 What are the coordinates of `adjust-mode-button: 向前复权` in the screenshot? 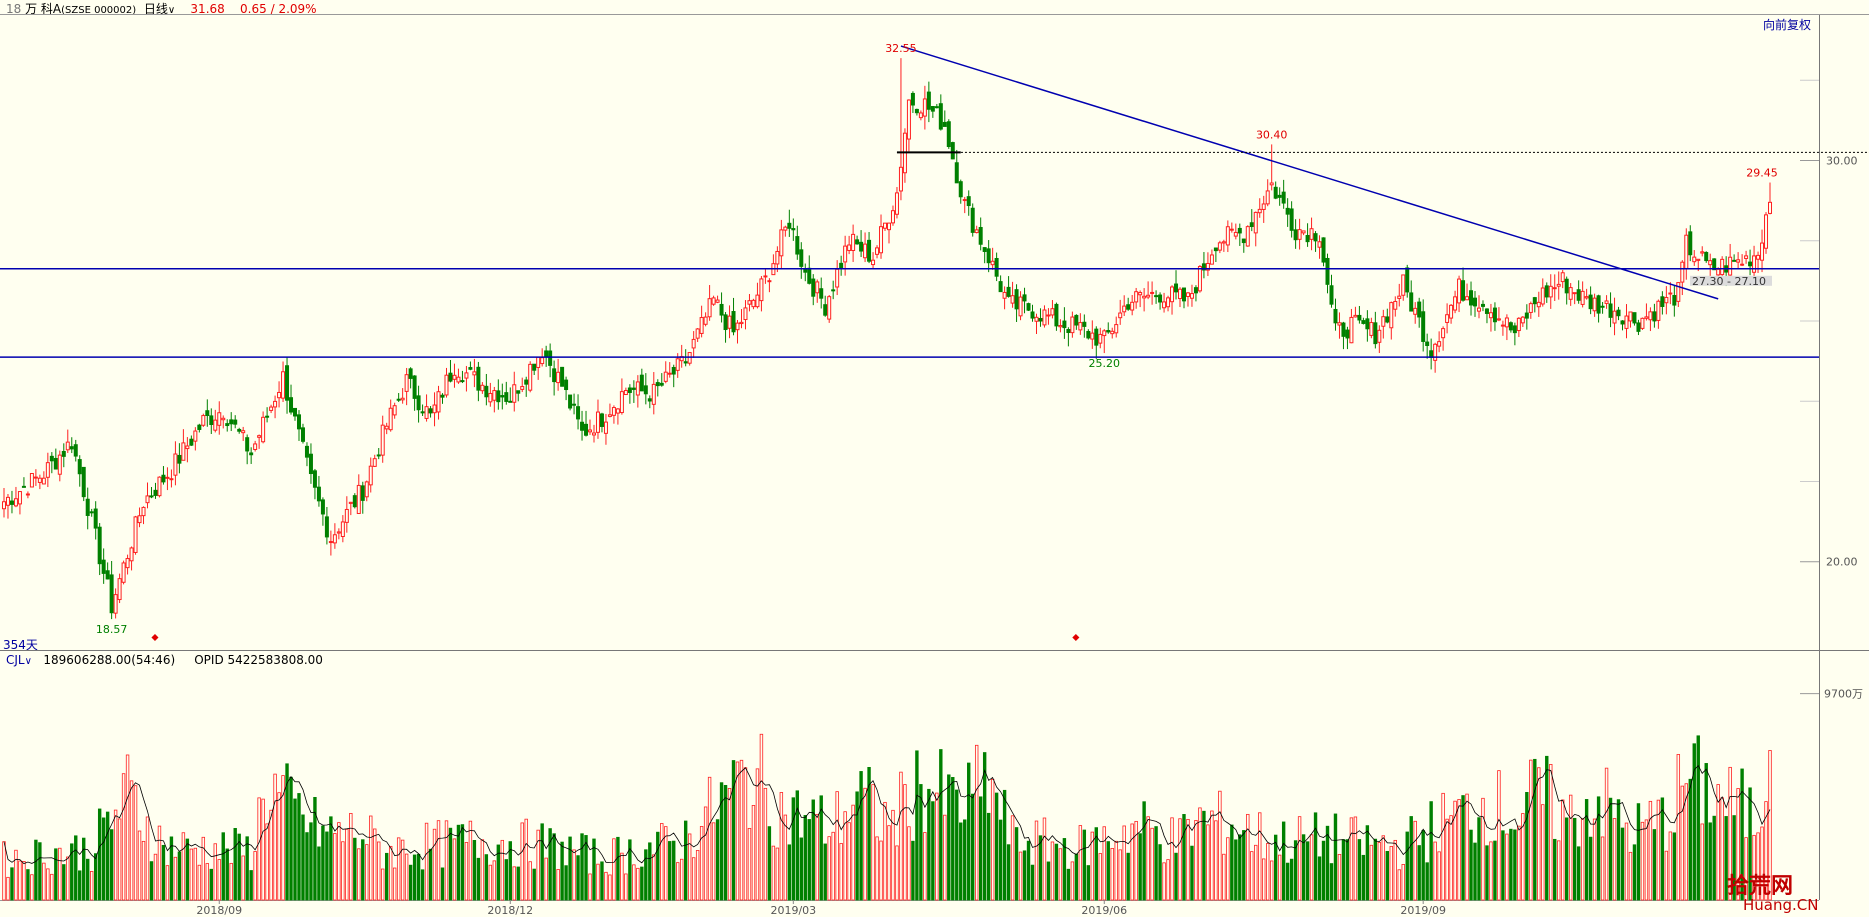 It's located at (1787, 25).